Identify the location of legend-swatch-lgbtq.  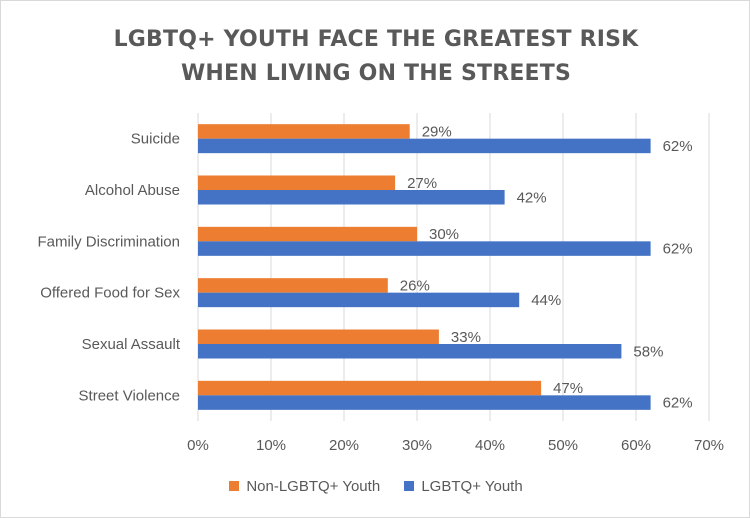
(409, 486).